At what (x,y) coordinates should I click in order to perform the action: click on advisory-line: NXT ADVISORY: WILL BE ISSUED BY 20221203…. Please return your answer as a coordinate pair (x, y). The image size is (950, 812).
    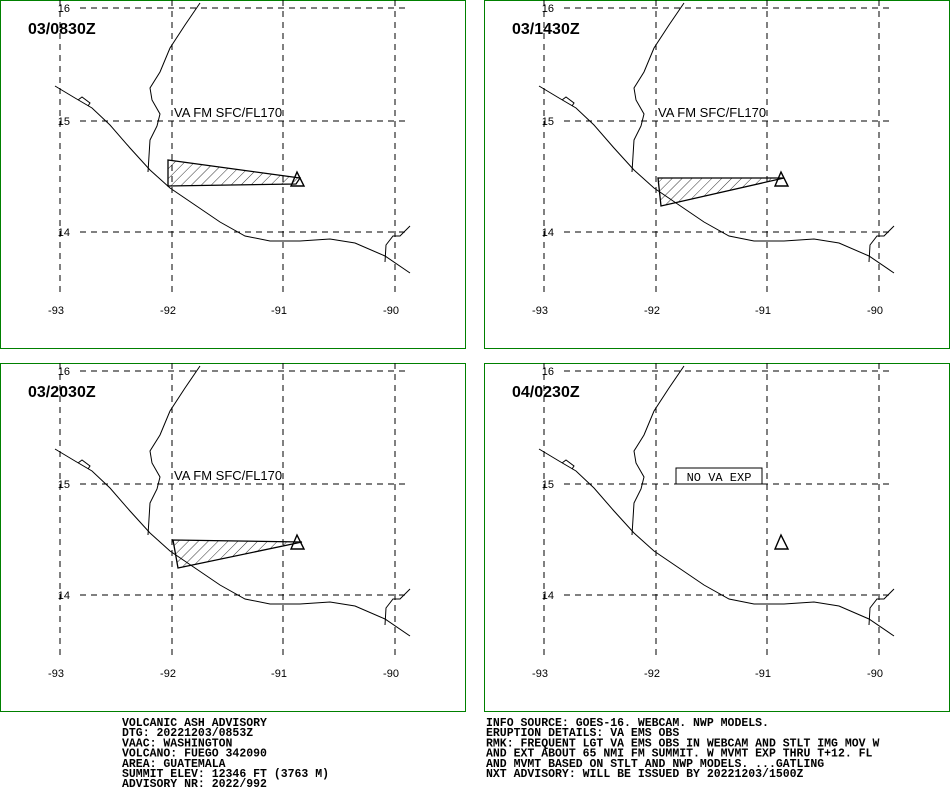
    Looking at the image, I should click on (645, 774).